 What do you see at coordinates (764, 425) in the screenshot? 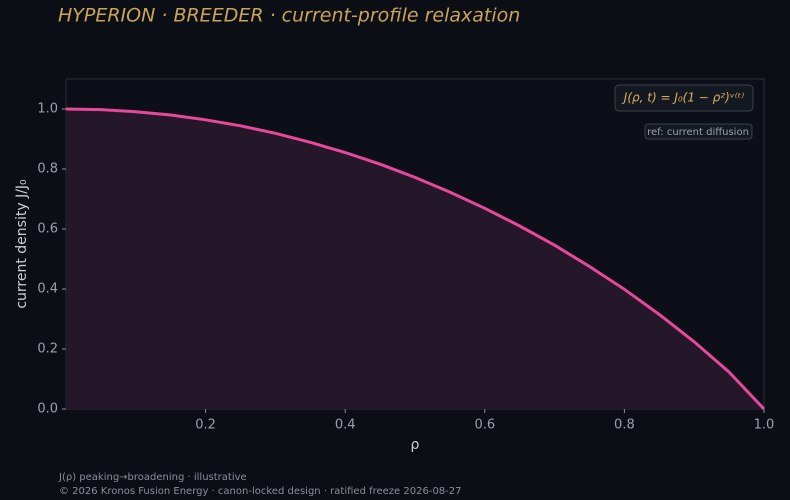
I see `x-tick-label: 1.0` at bounding box center [764, 425].